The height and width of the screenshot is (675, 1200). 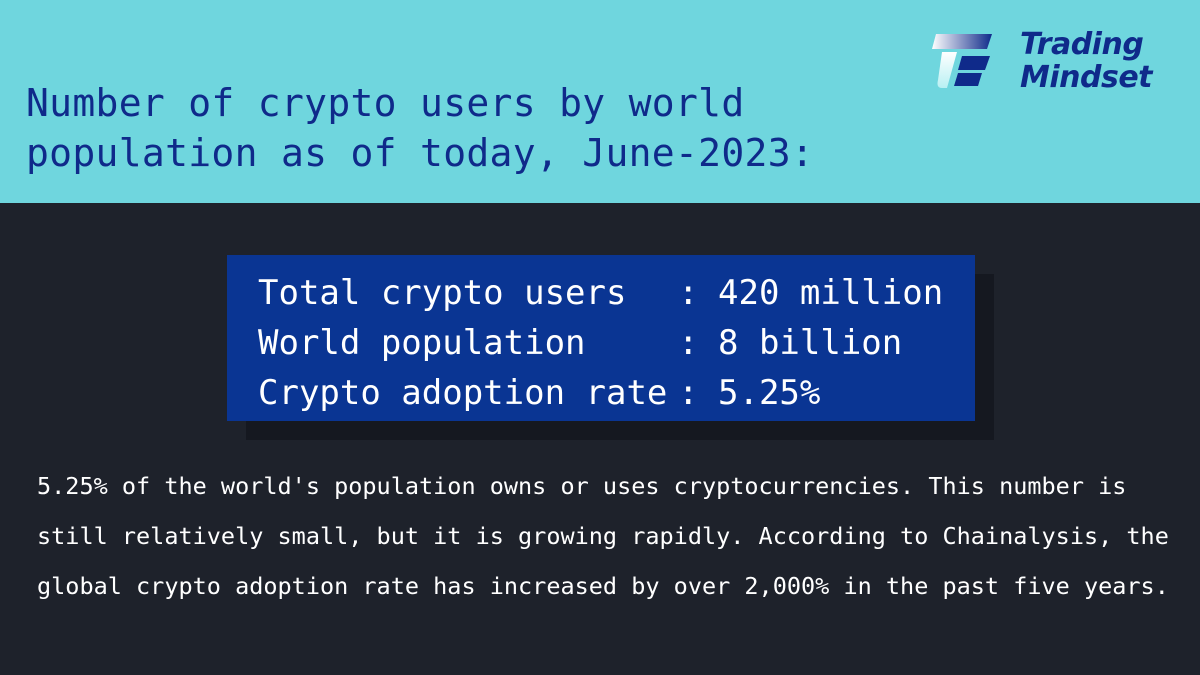 I want to click on stat-label: Crypto adoption rate, so click(x=463, y=393).